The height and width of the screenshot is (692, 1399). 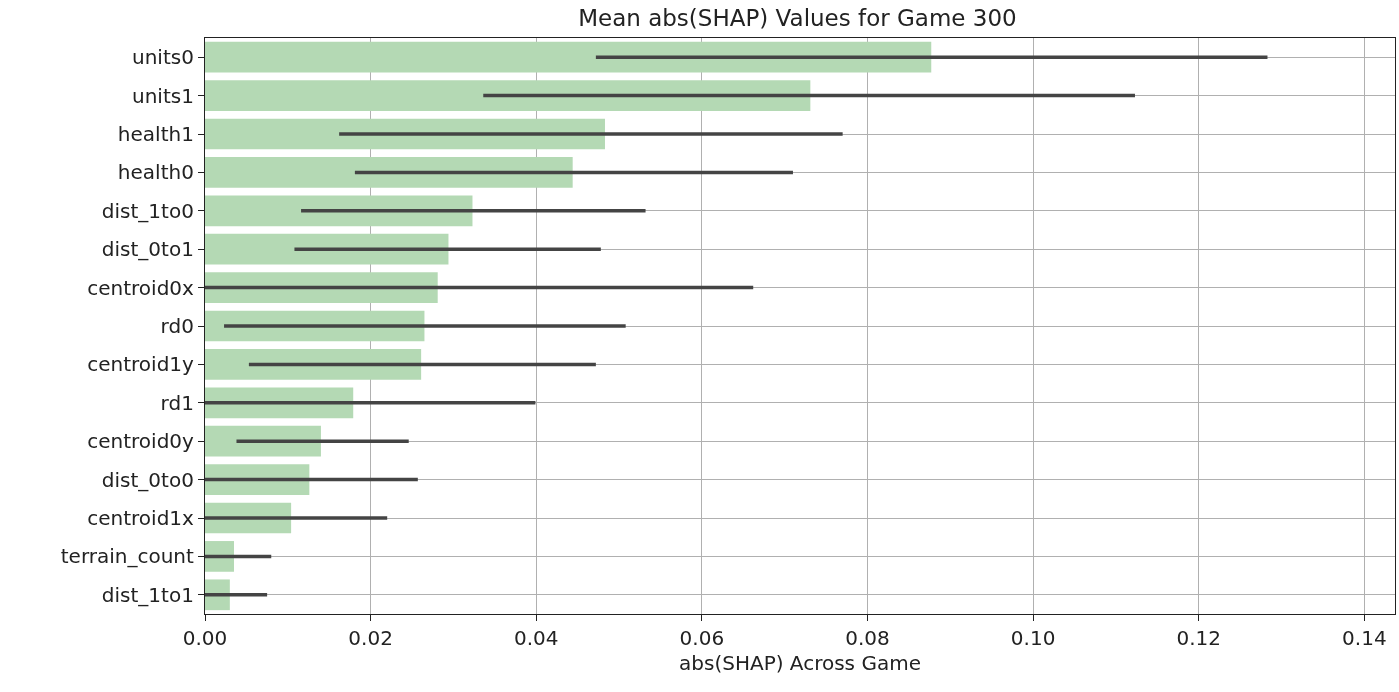 What do you see at coordinates (162, 57) in the screenshot?
I see `y-tick-label: units0` at bounding box center [162, 57].